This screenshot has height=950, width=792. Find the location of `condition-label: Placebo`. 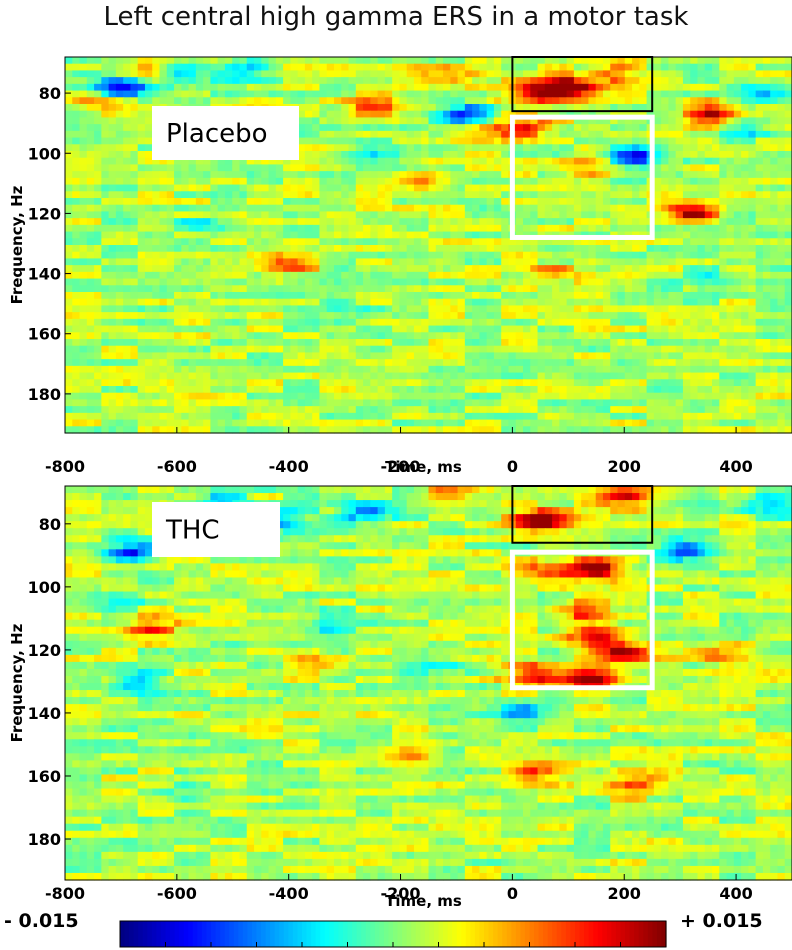

condition-label: Placebo is located at coordinates (225, 133).